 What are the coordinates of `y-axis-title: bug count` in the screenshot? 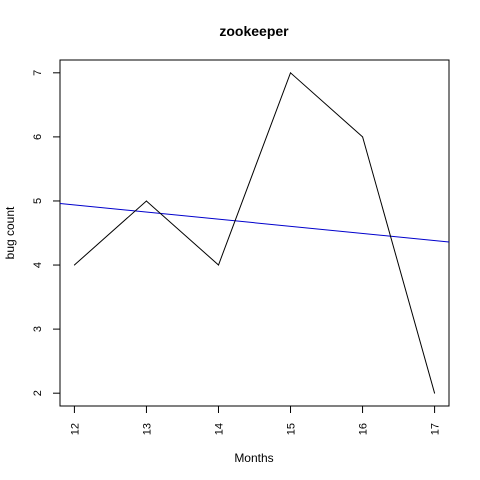 It's located at (10, 232).